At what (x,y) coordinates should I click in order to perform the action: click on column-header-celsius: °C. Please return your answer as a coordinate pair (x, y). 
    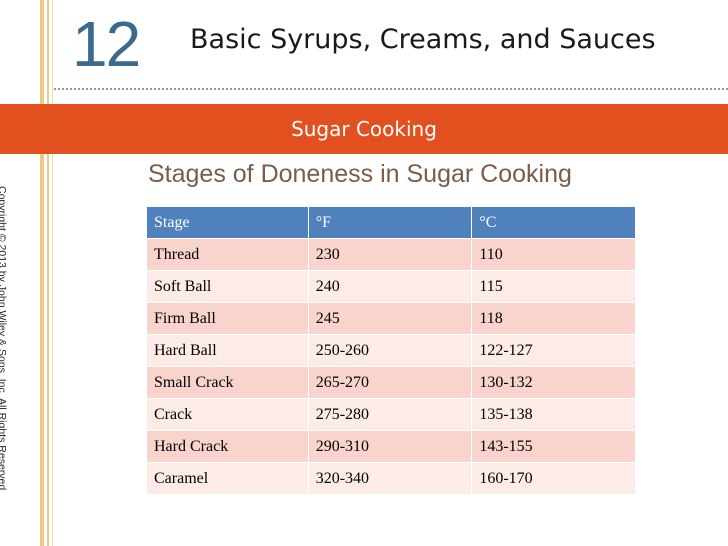
    Looking at the image, I should click on (553, 222).